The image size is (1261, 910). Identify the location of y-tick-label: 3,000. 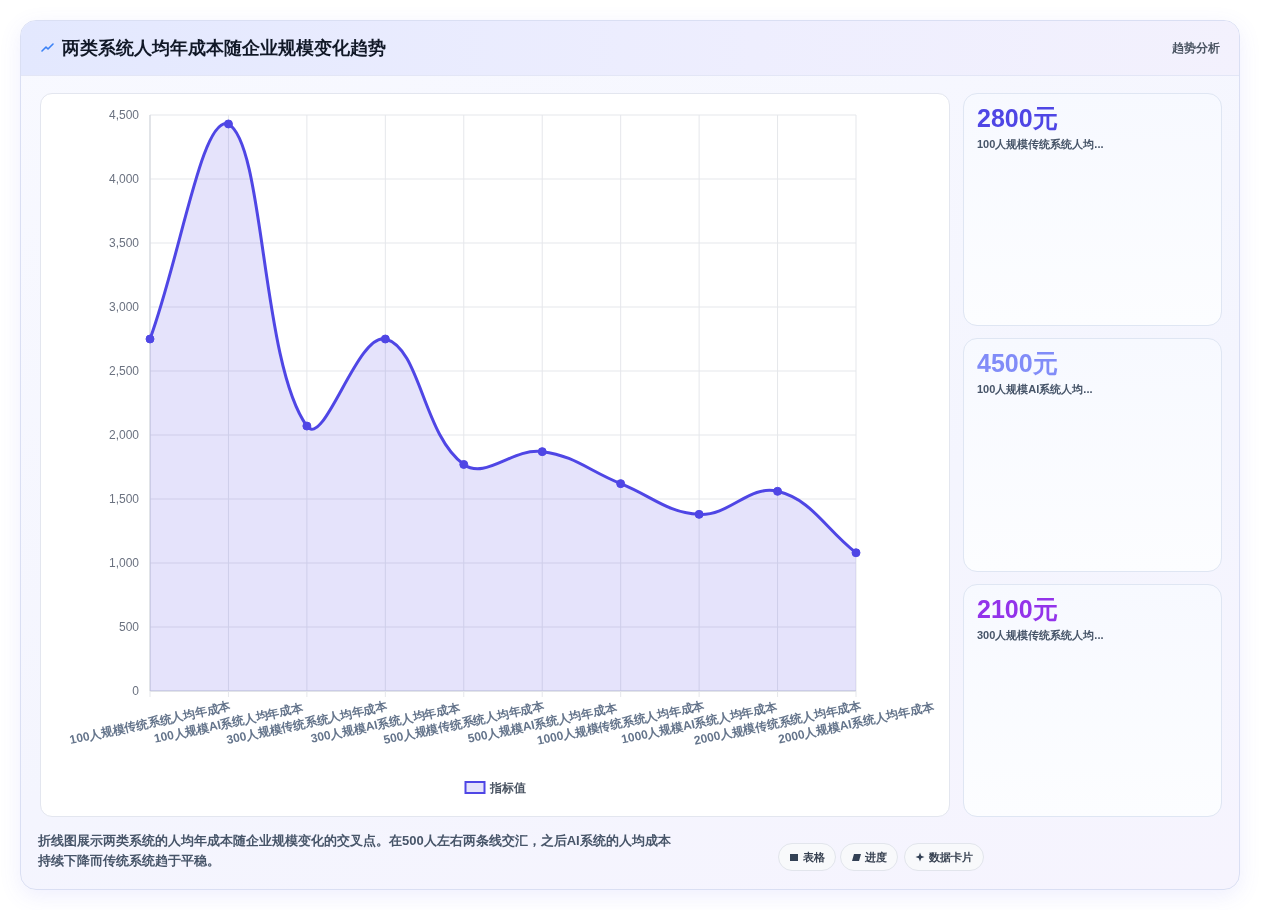
(124, 307).